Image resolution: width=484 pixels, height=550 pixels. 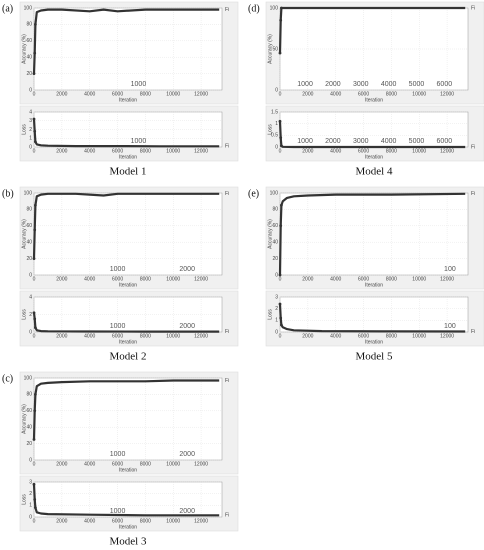 I want to click on y-tick-label: 60, so click(x=29, y=411).